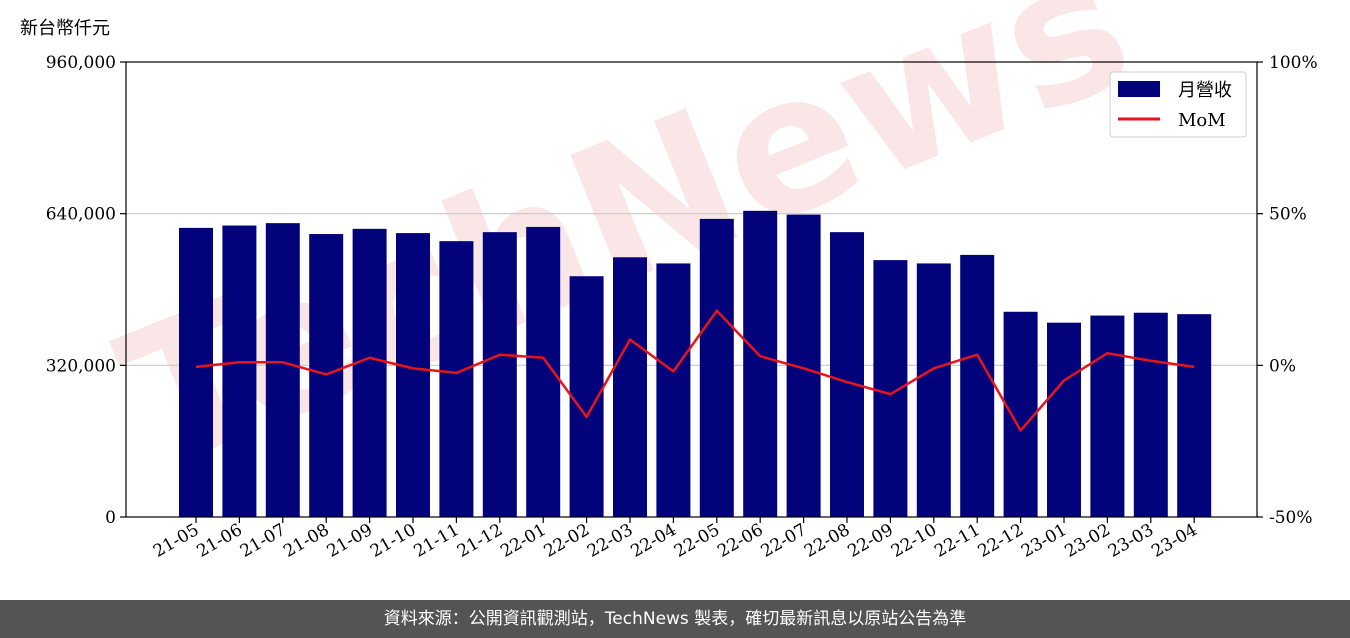  What do you see at coordinates (1205, 90) in the screenshot?
I see `legend-label-revenue: 月營收` at bounding box center [1205, 90].